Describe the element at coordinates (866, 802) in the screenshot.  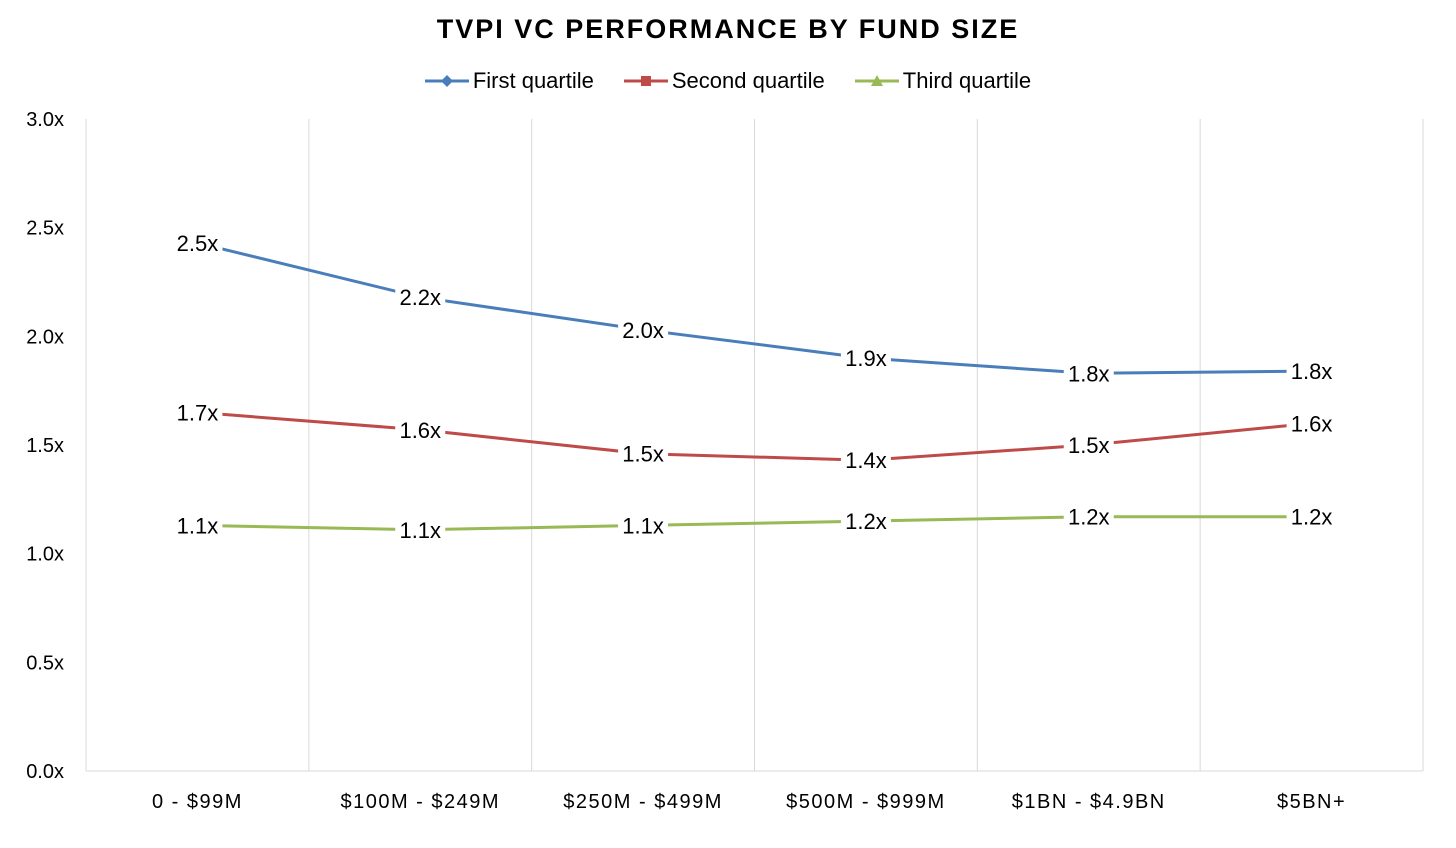
I see `x-tick-label: $500M - $999M` at that location.